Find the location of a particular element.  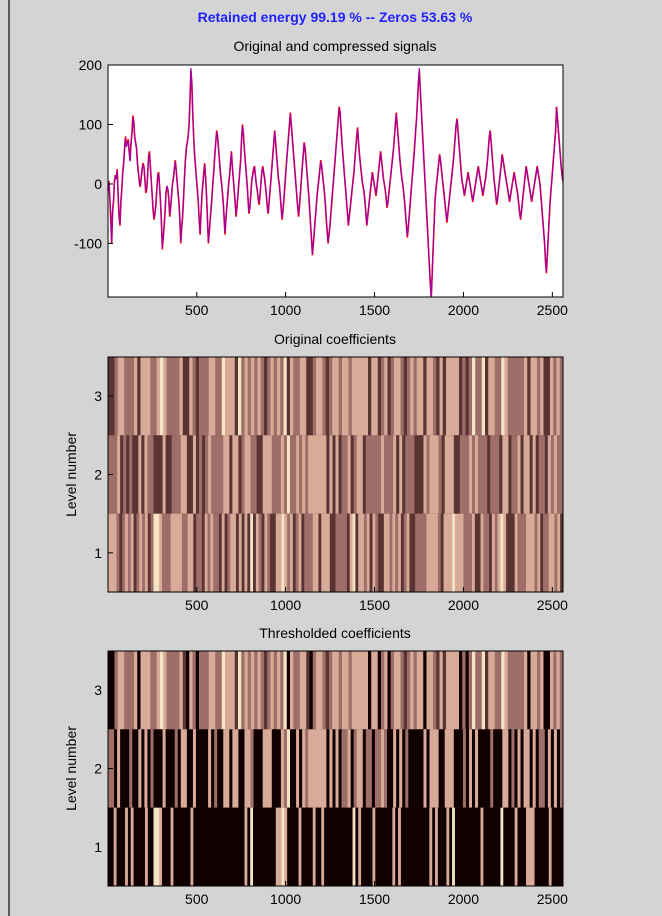

original-xtick-label: 1500 is located at coordinates (374, 605).